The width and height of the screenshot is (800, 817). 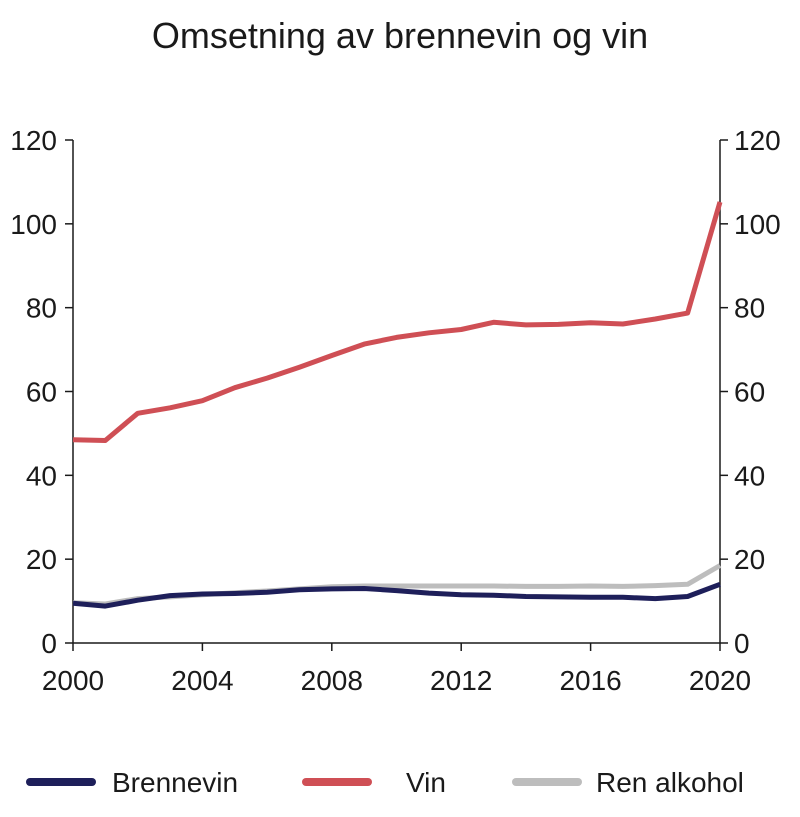 What do you see at coordinates (742, 643) in the screenshot?
I see `y-tick-label-right: 0` at bounding box center [742, 643].